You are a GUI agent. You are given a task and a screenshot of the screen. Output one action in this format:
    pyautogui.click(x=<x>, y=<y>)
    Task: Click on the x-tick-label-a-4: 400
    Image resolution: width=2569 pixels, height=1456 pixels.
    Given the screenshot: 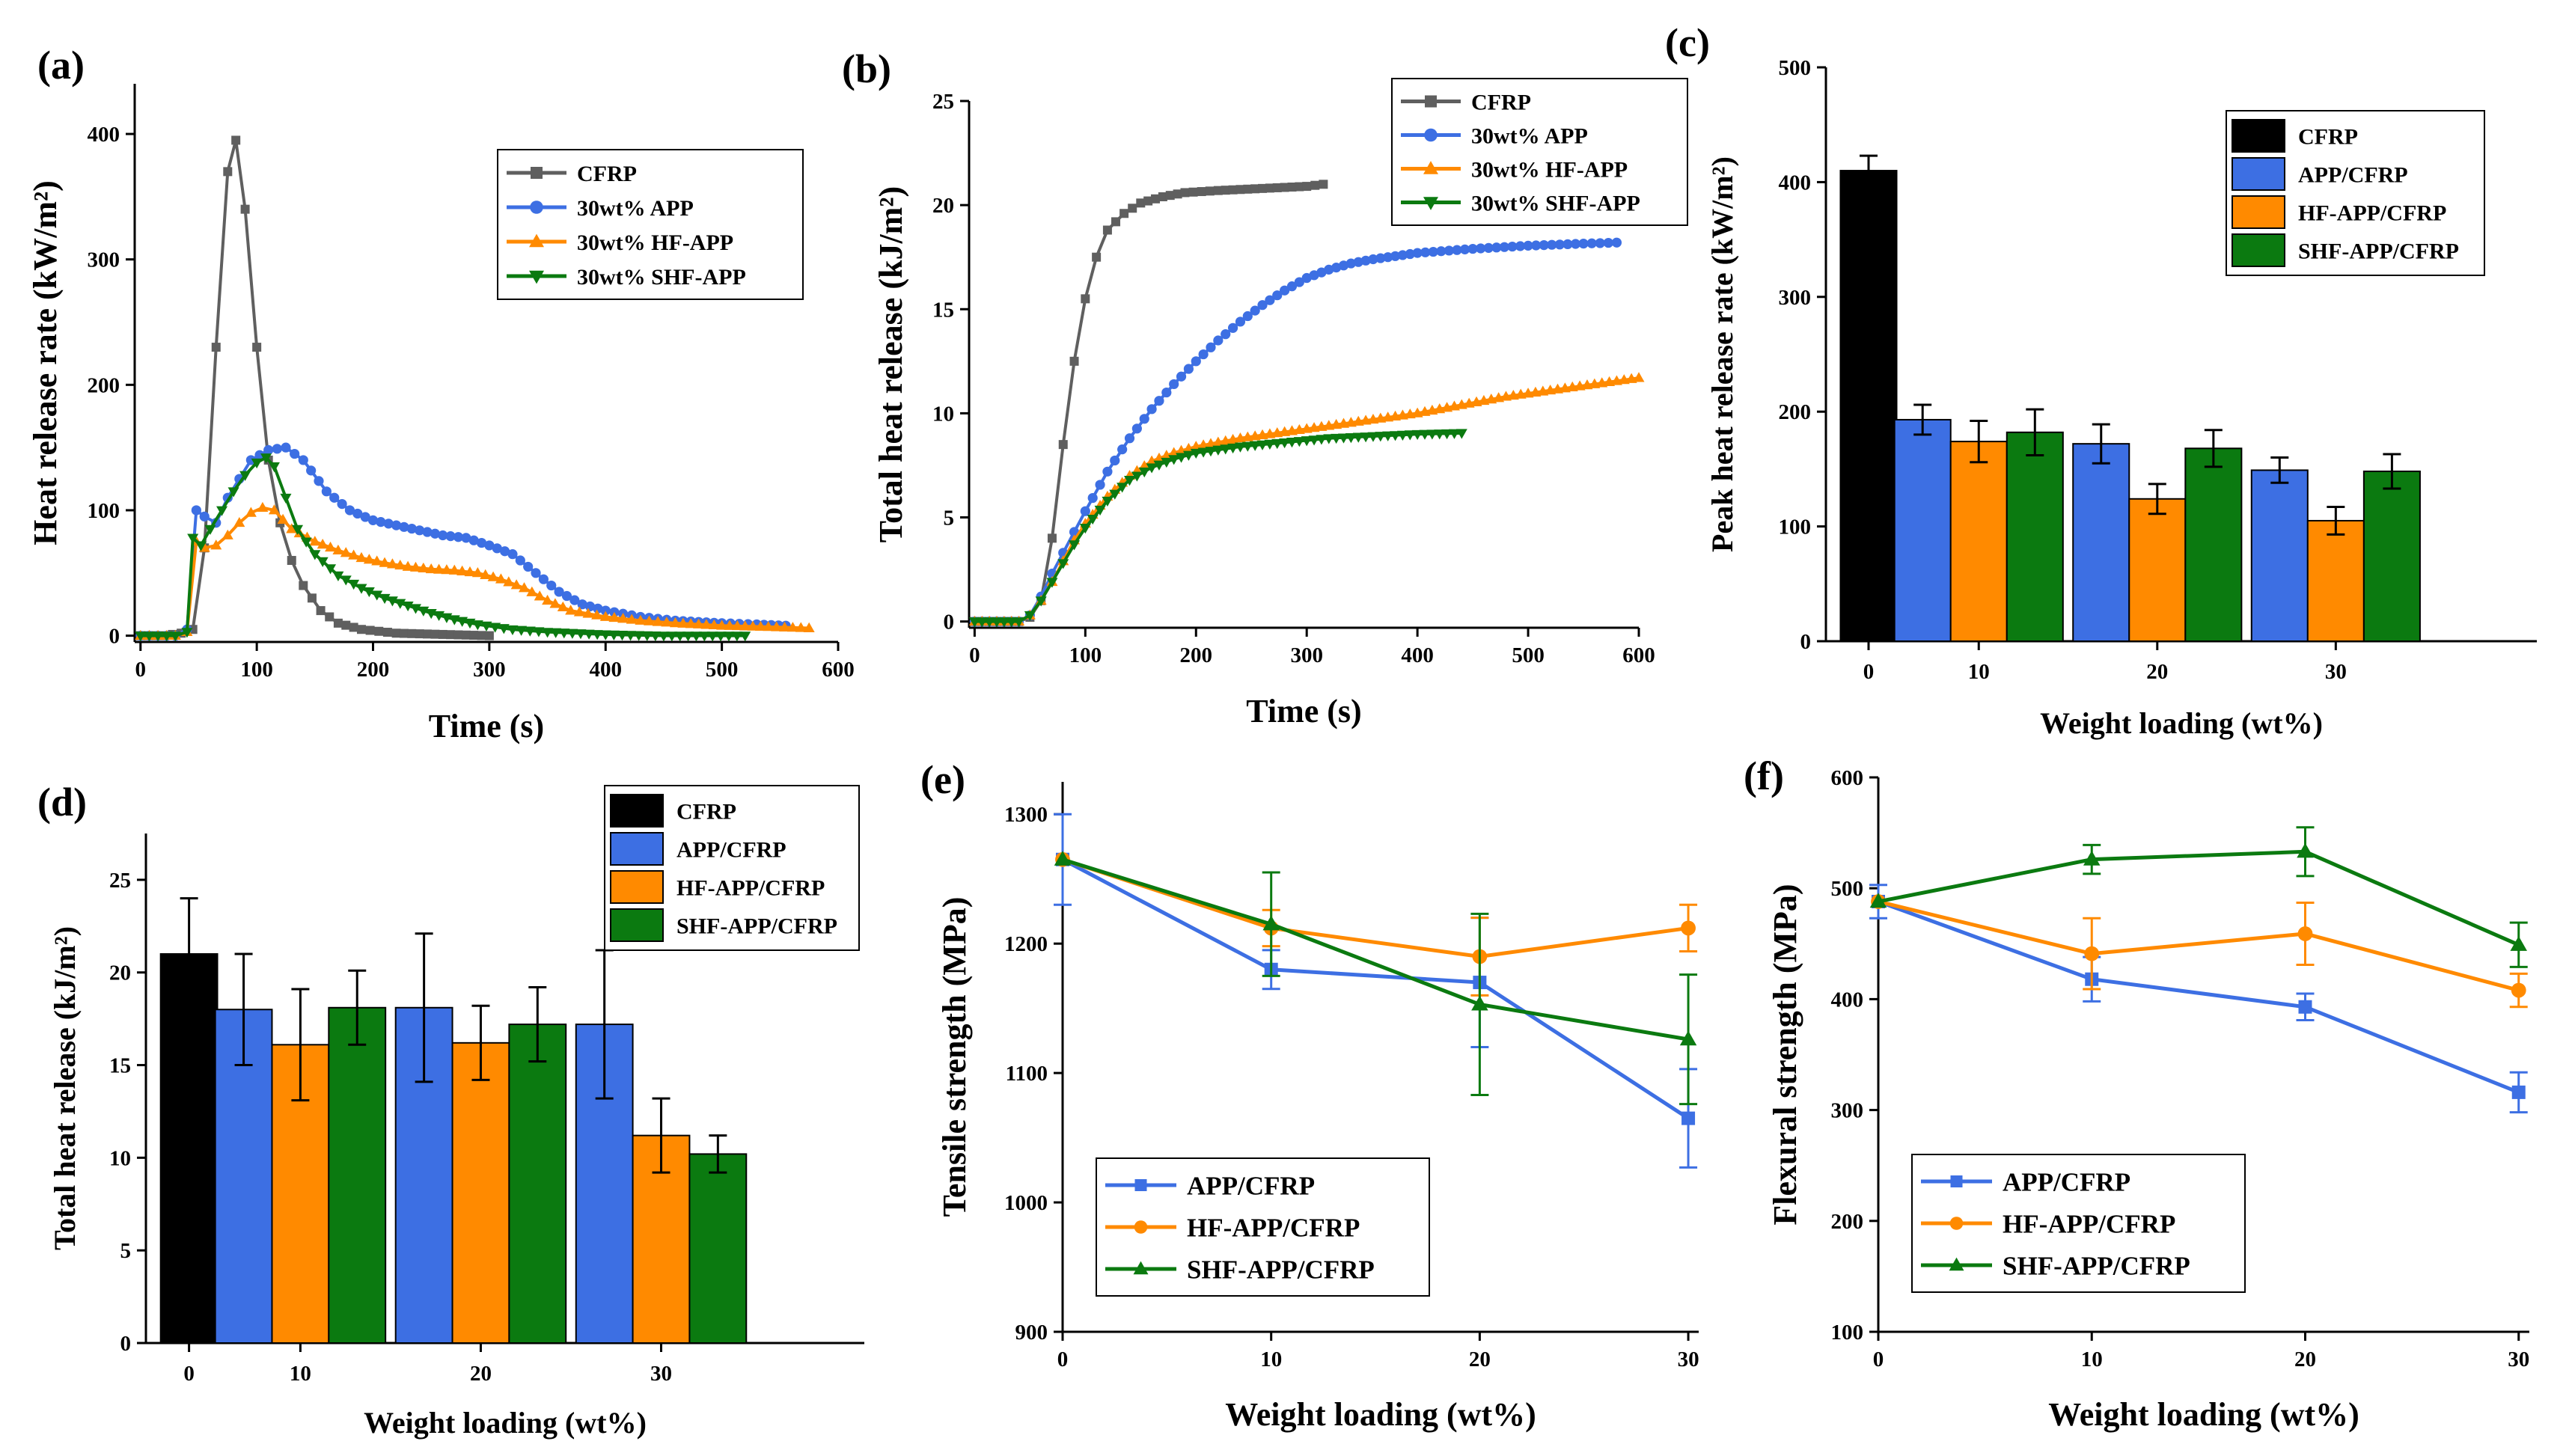 What is the action you would take?
    pyautogui.click(x=606, y=670)
    